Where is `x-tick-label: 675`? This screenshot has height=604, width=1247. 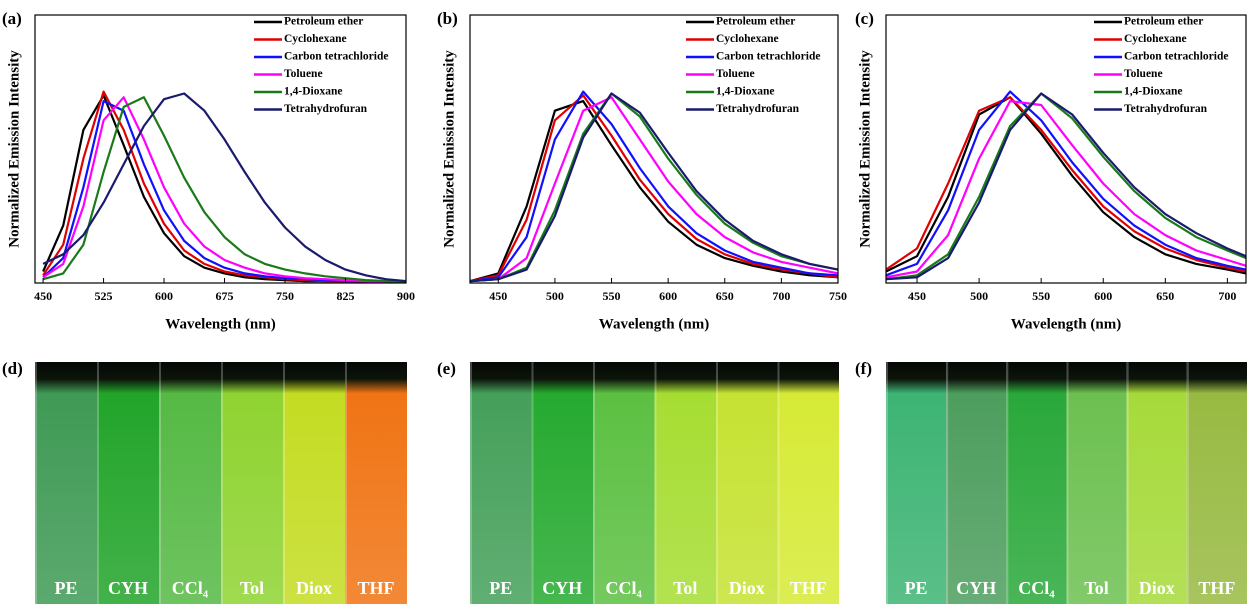
x-tick-label: 675 is located at coordinates (225, 296).